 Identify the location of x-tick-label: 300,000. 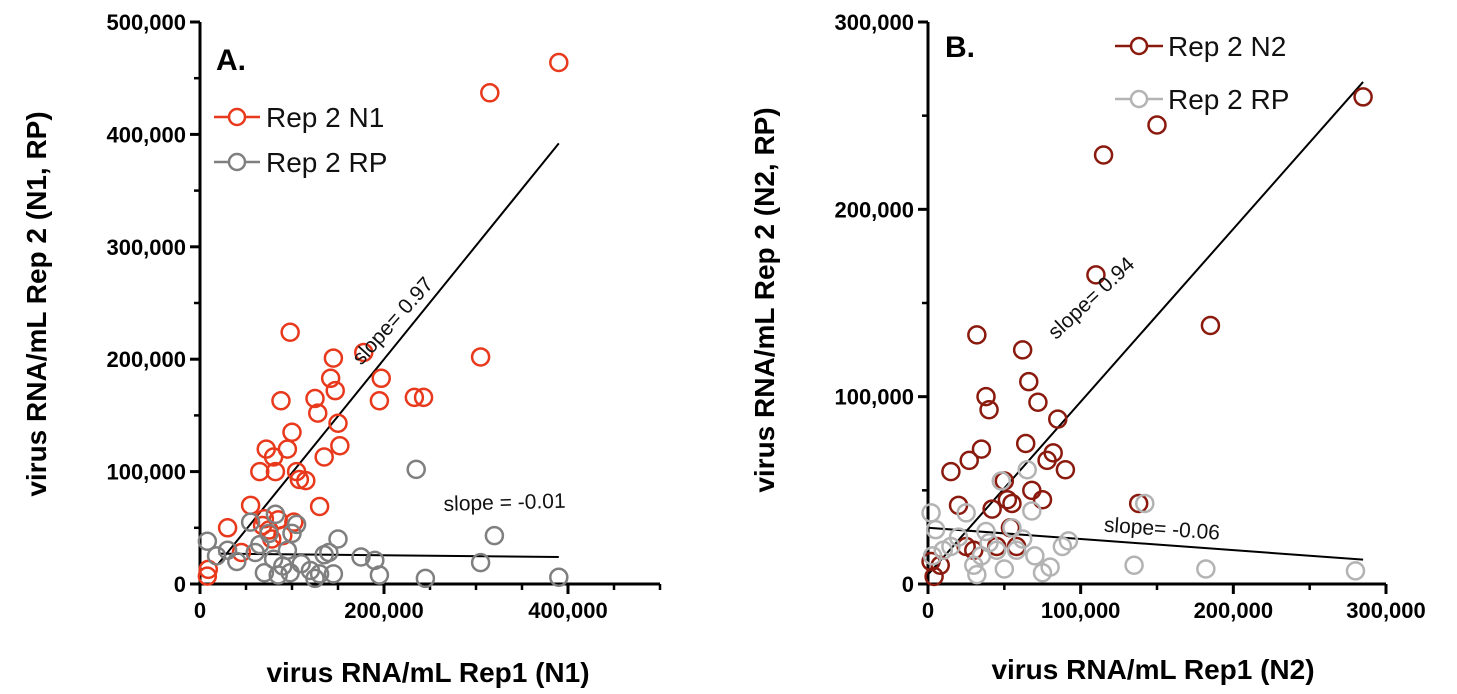
(1386, 610).